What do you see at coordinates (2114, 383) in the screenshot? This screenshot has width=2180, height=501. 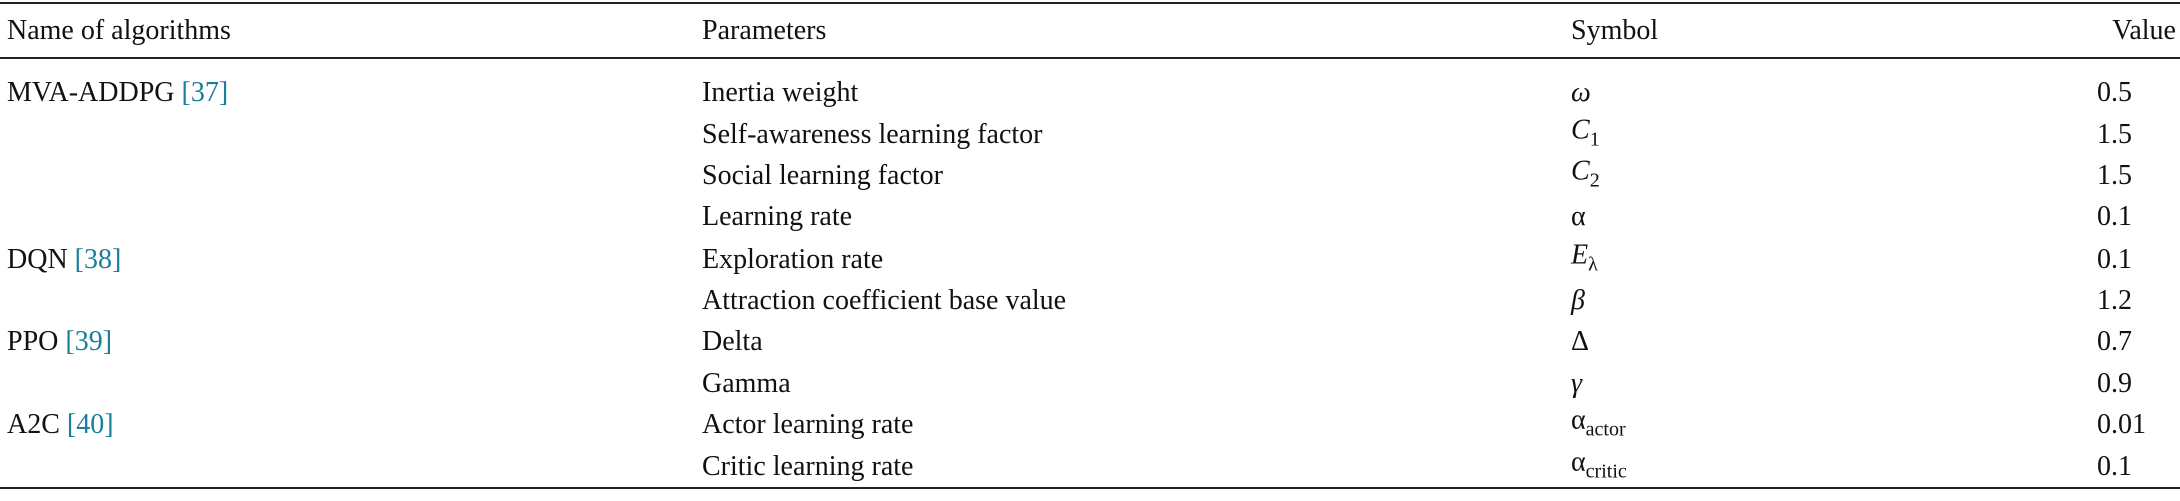 I see `value: 0.9` at bounding box center [2114, 383].